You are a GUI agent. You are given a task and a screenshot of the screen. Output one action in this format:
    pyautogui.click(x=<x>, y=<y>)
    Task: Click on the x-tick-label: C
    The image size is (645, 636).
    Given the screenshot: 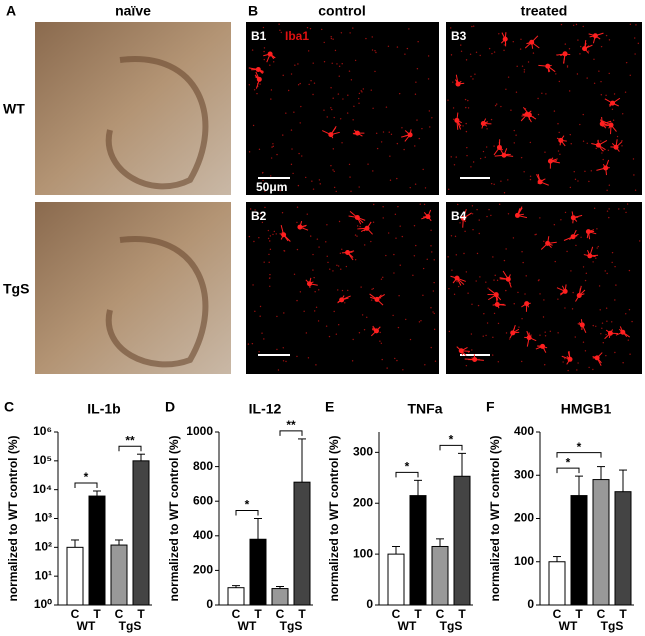 What is the action you would take?
    pyautogui.click(x=75, y=614)
    